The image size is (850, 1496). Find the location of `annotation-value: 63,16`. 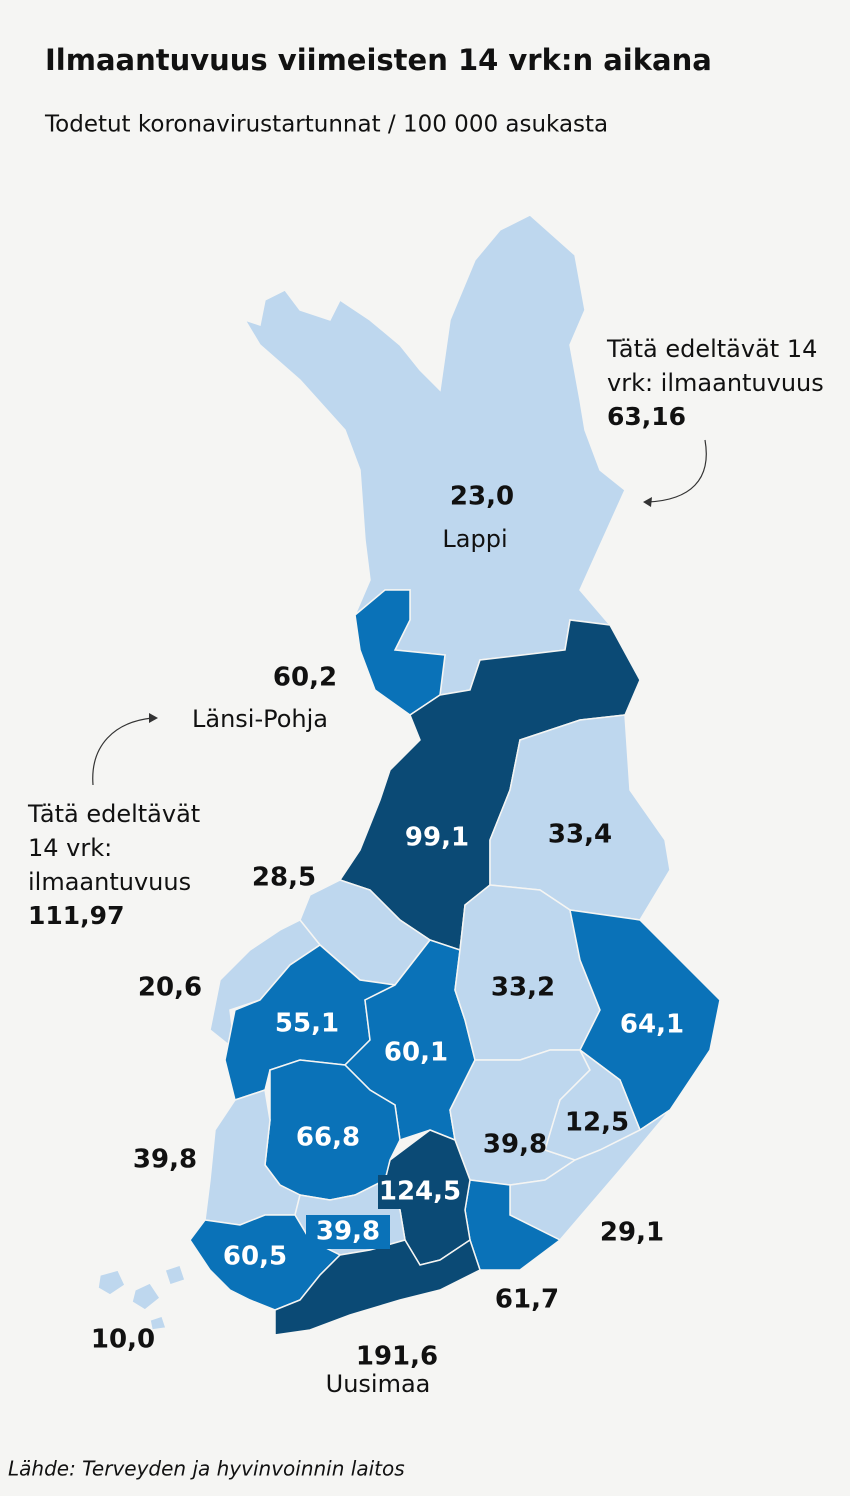

annotation-value: 63,16 is located at coordinates (646, 416).